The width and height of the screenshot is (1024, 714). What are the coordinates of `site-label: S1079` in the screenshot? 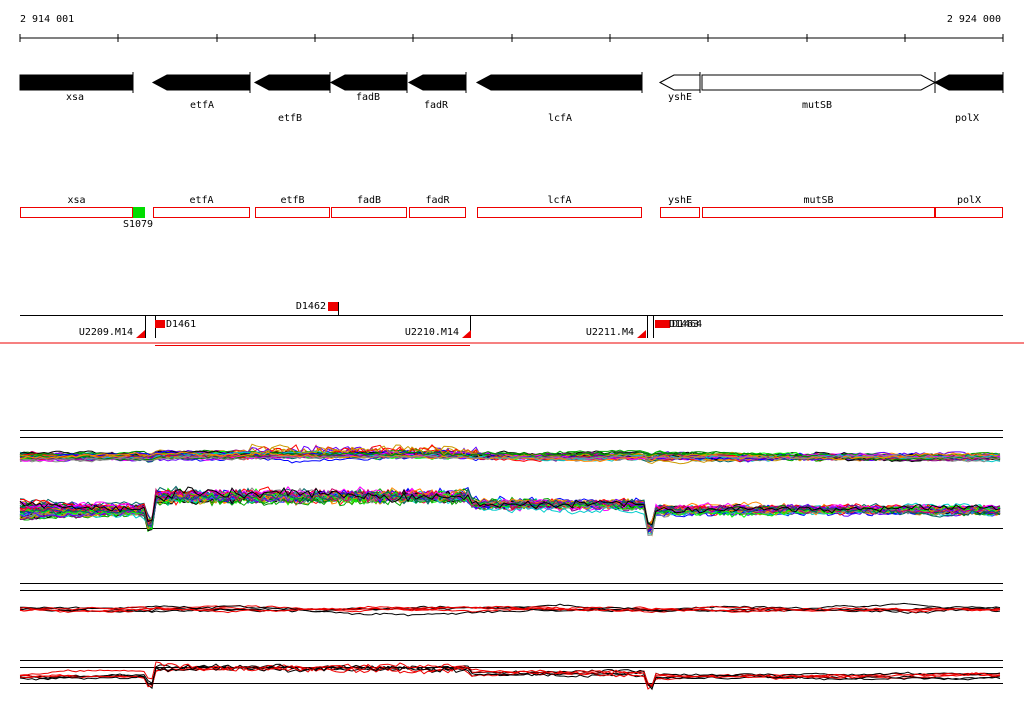 It's located at (138, 224).